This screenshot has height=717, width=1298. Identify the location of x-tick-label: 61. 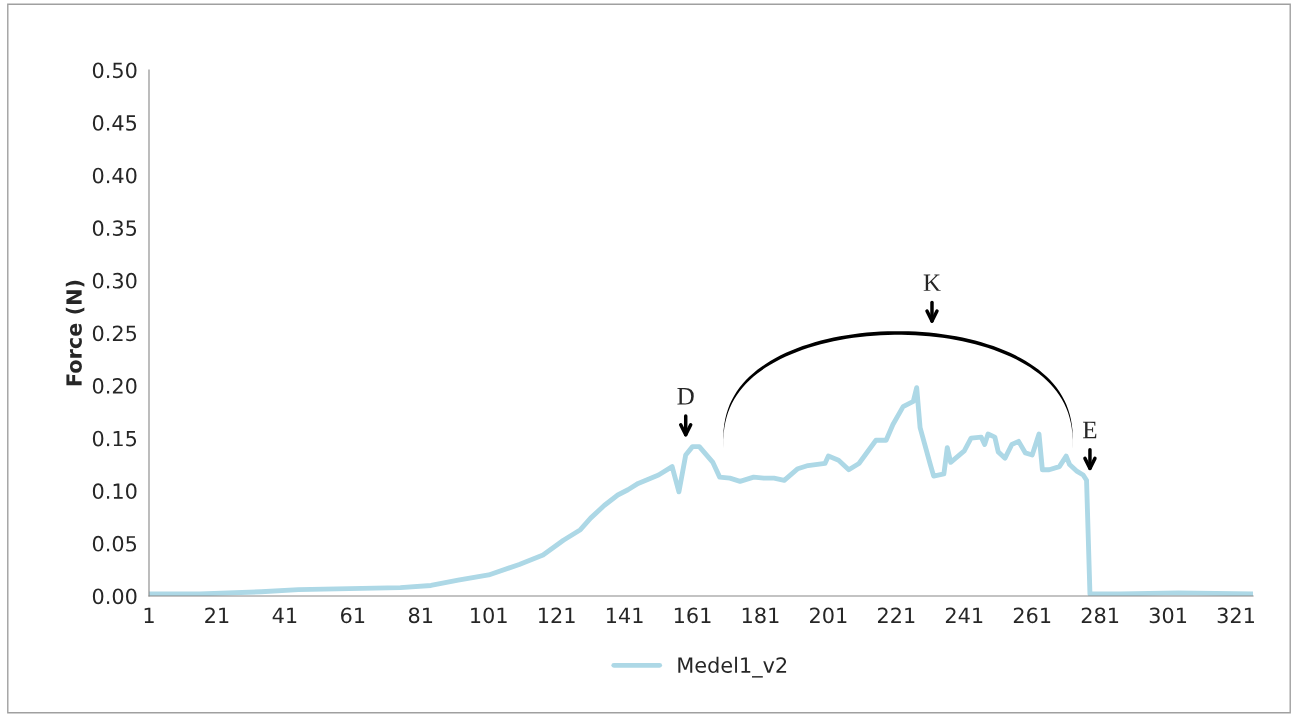
(353, 615).